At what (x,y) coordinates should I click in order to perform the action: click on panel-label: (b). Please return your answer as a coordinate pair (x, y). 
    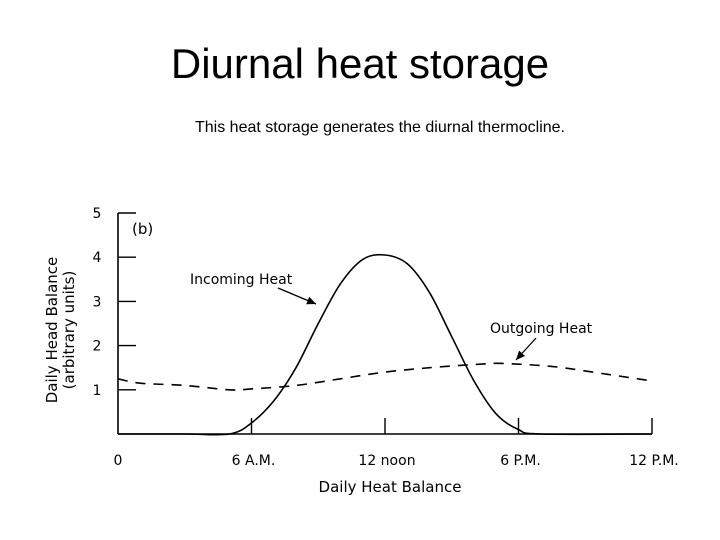
    Looking at the image, I should click on (142, 229).